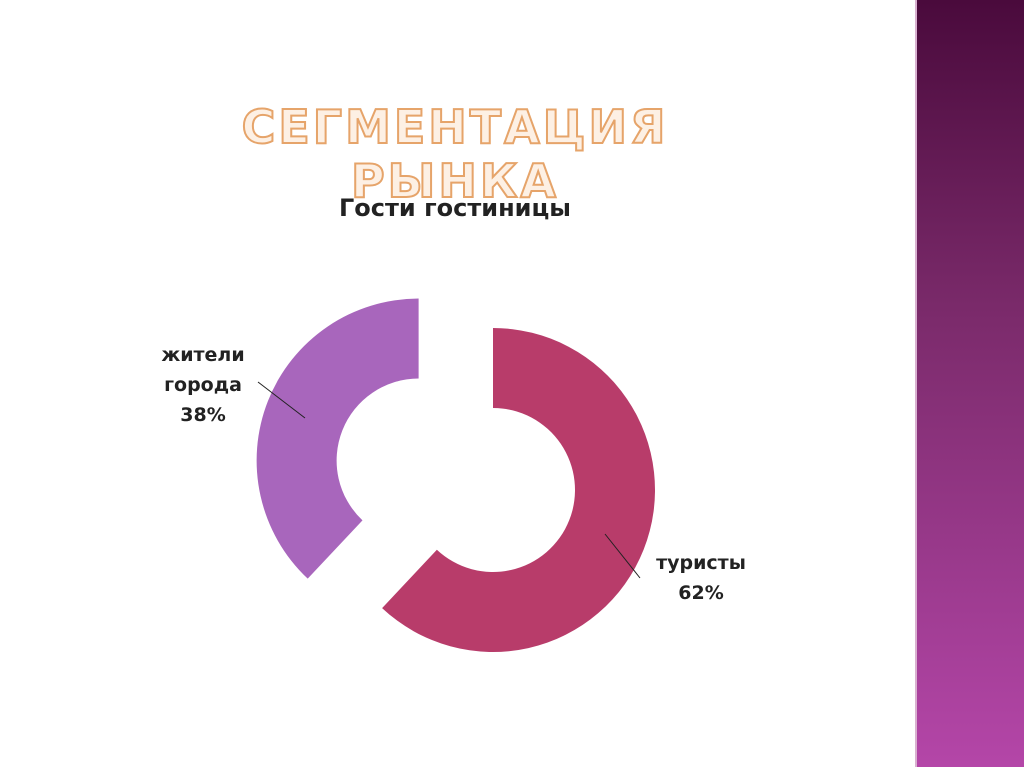 The width and height of the screenshot is (1024, 767). I want to click on chart-title: Гости гостиницы, so click(455, 208).